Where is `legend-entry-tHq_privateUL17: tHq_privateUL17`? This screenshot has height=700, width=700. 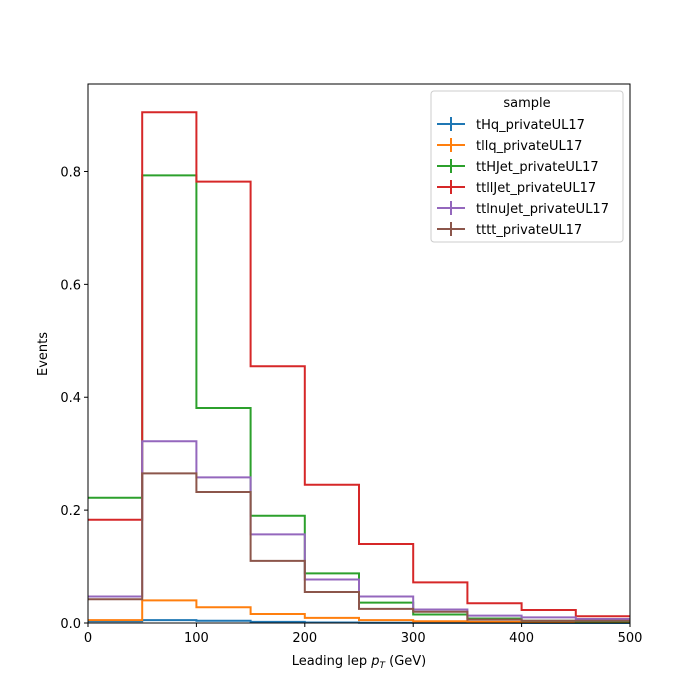 legend-entry-tHq_privateUL17: tHq_privateUL17 is located at coordinates (511, 125).